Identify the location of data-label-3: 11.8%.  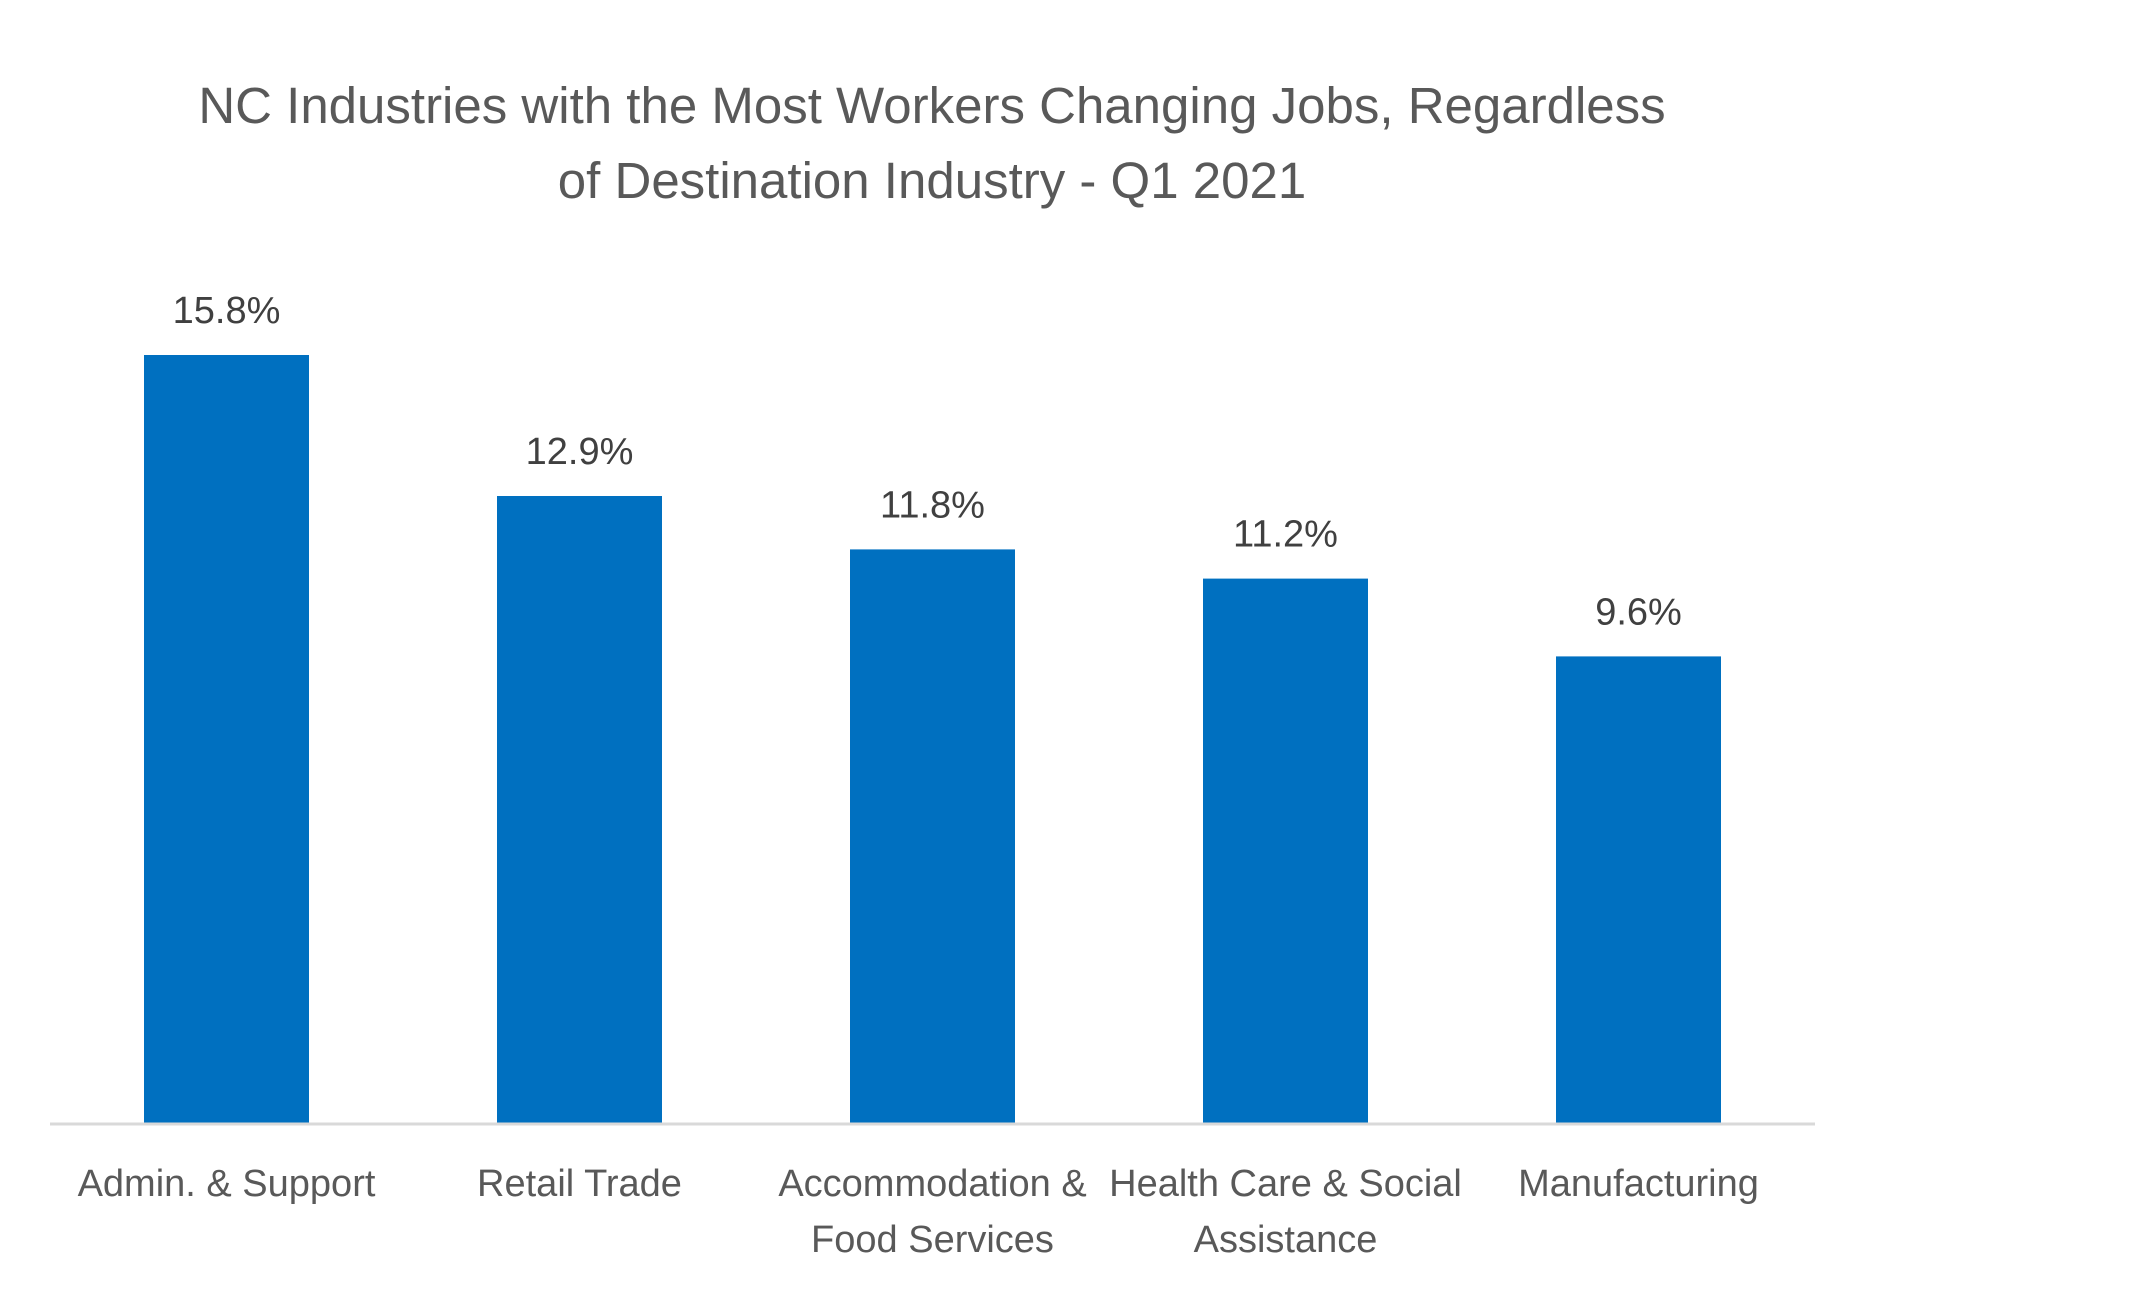
(932, 505).